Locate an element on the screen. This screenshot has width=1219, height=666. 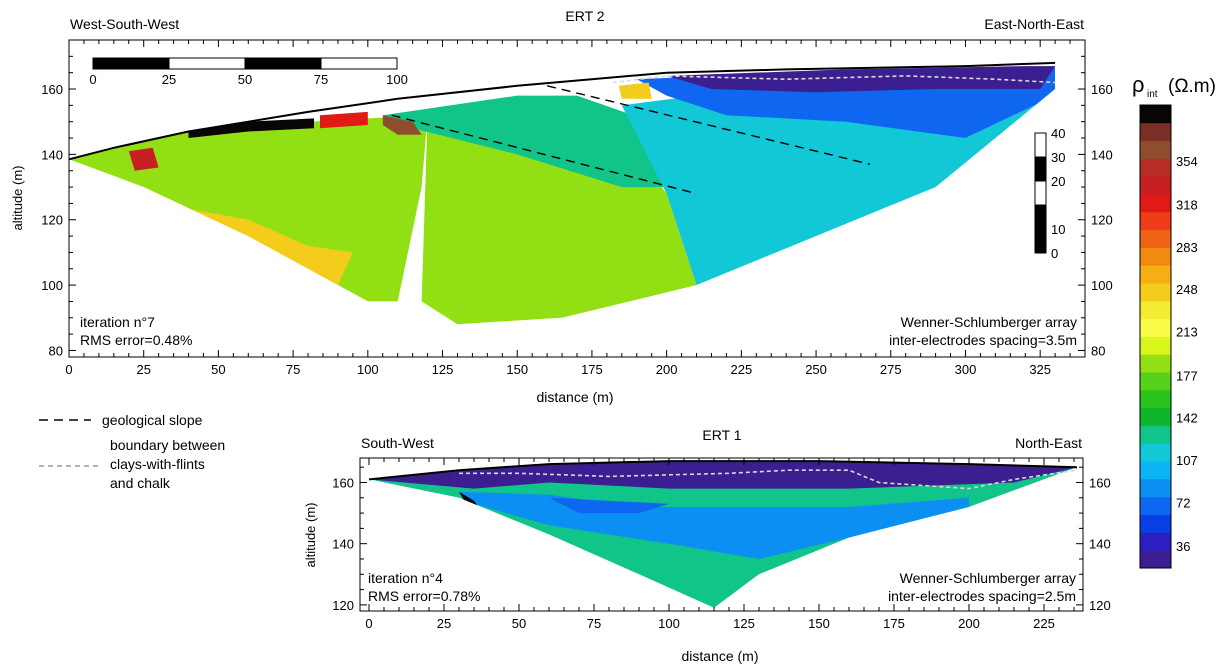
colorbar-tick-label: 248 is located at coordinates (1187, 289).